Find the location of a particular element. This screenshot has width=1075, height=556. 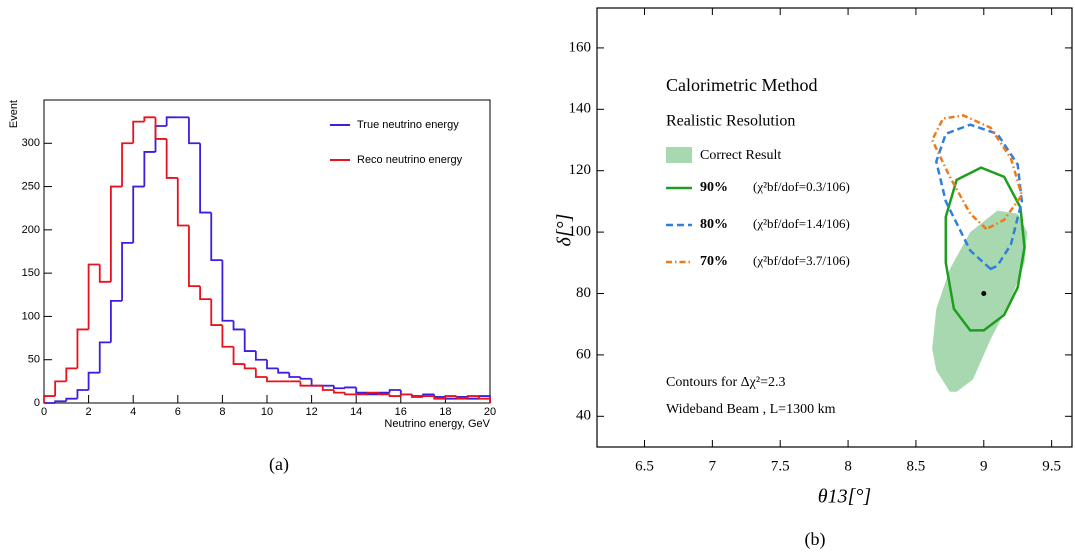

y-tick-label: 120 is located at coordinates (580, 170).